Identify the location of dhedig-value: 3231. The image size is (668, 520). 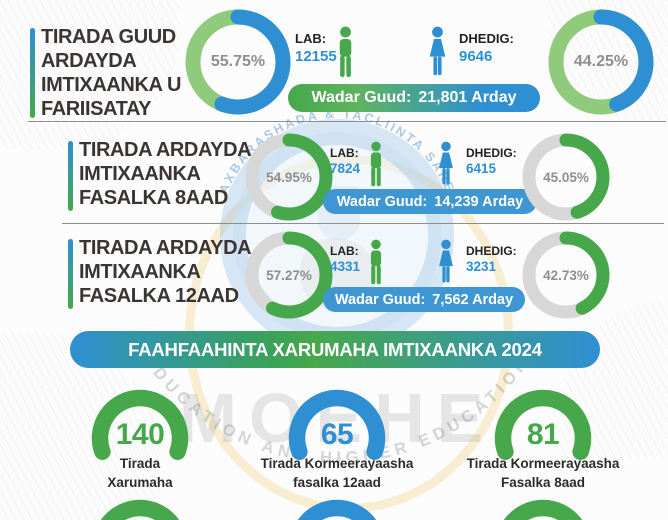
(481, 266).